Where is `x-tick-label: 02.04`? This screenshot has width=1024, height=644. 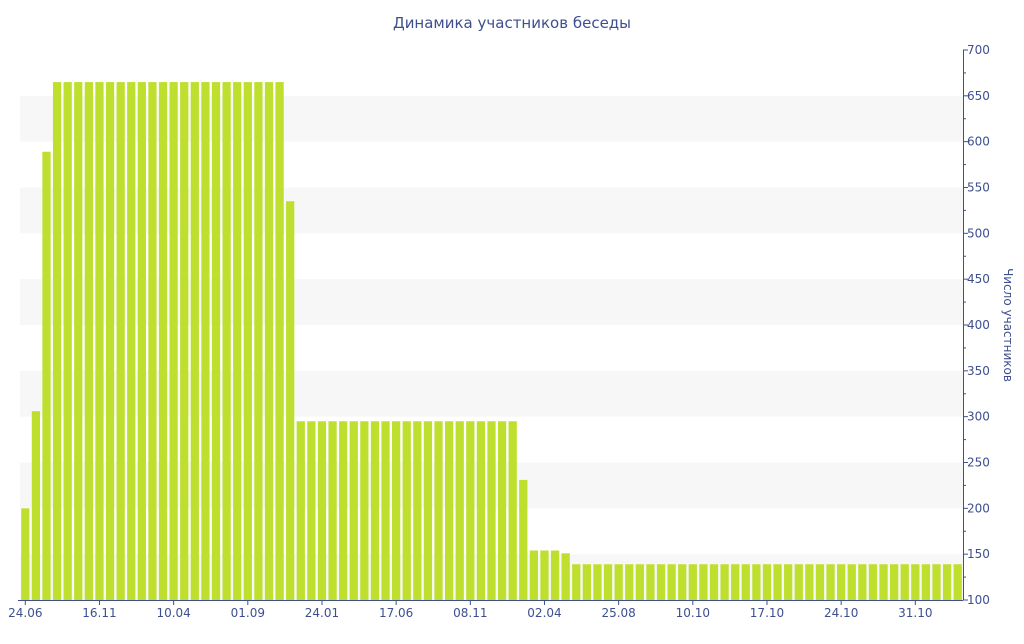 x-tick-label: 02.04 is located at coordinates (544, 613).